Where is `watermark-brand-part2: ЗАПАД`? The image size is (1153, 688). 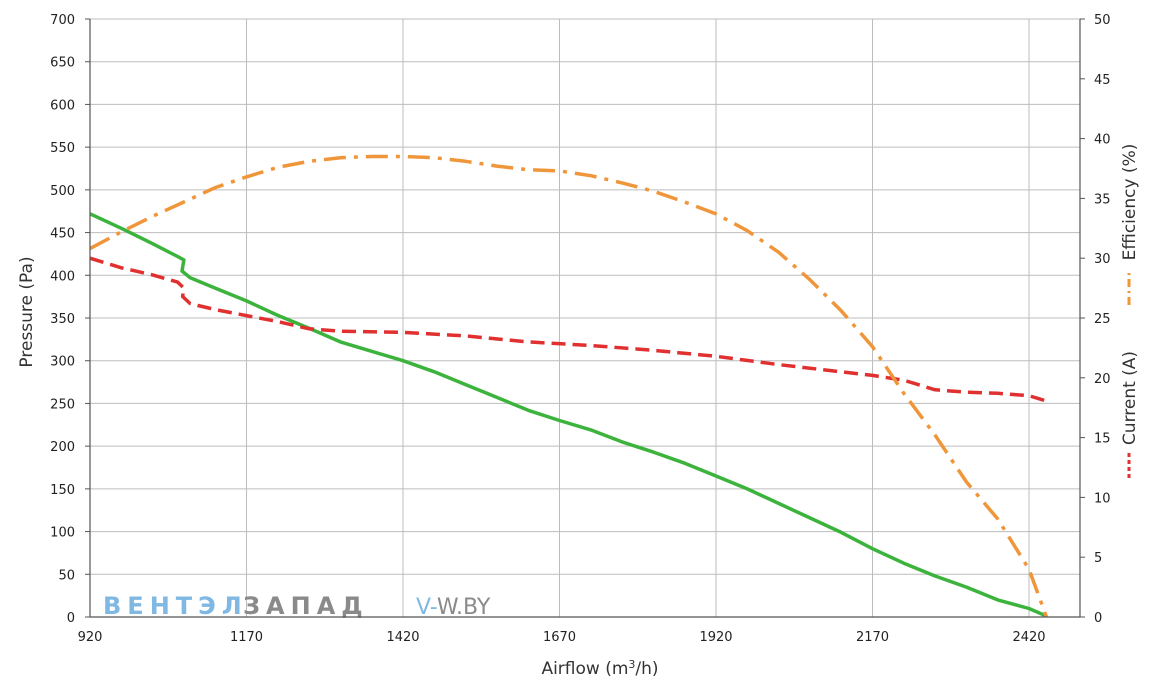 watermark-brand-part2: ЗАПАД is located at coordinates (306, 606).